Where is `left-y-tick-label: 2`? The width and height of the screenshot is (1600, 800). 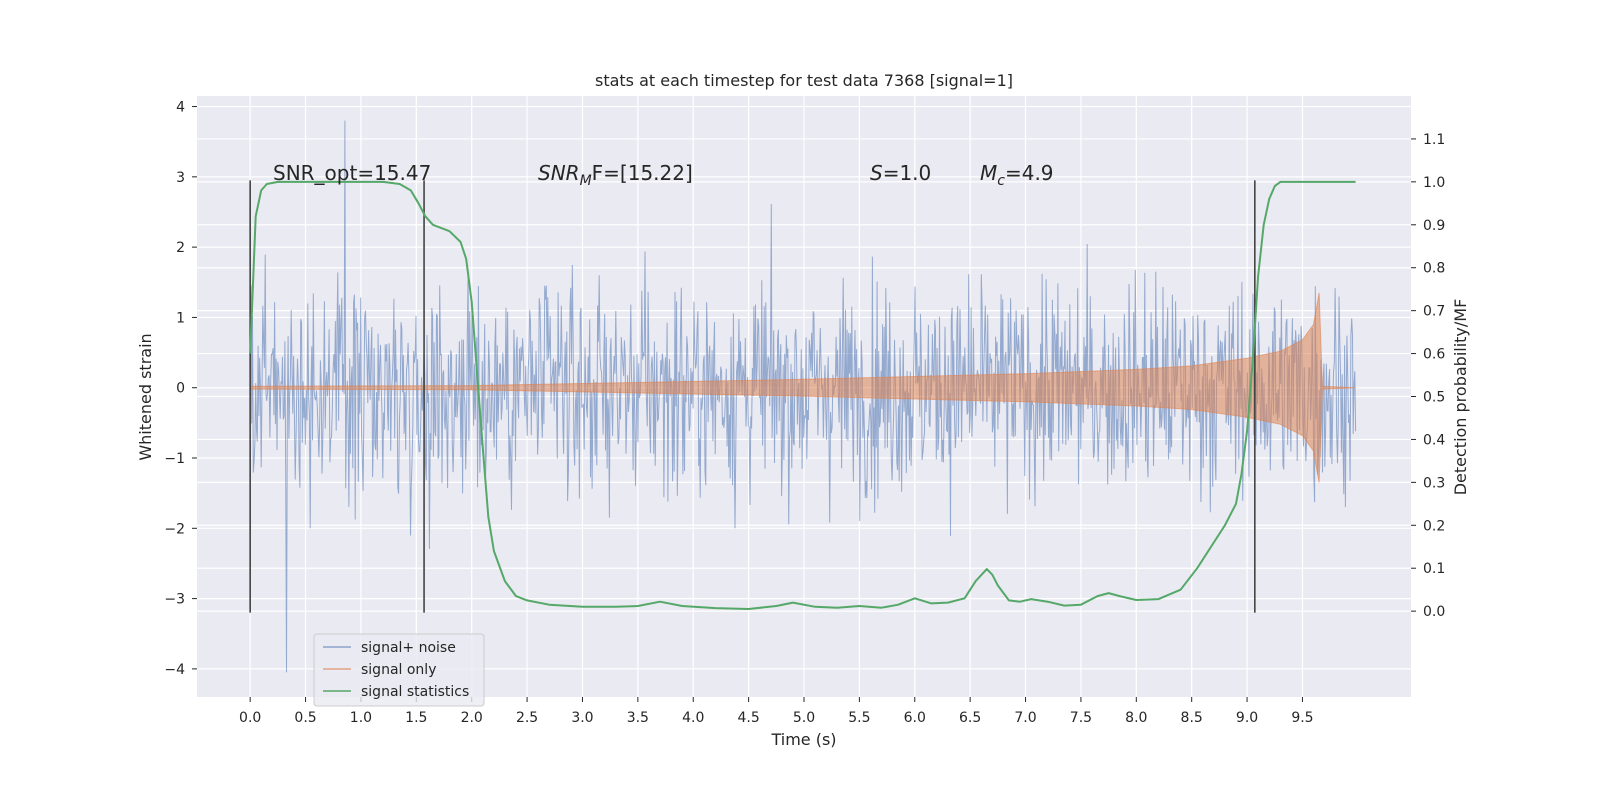 left-y-tick-label: 2 is located at coordinates (180, 248).